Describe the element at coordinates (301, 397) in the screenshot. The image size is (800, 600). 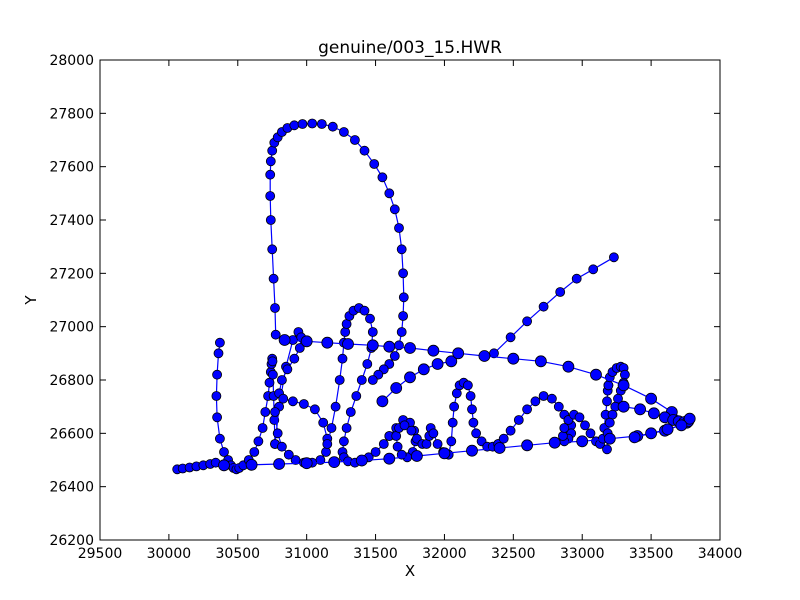
I see `series-B` at that location.